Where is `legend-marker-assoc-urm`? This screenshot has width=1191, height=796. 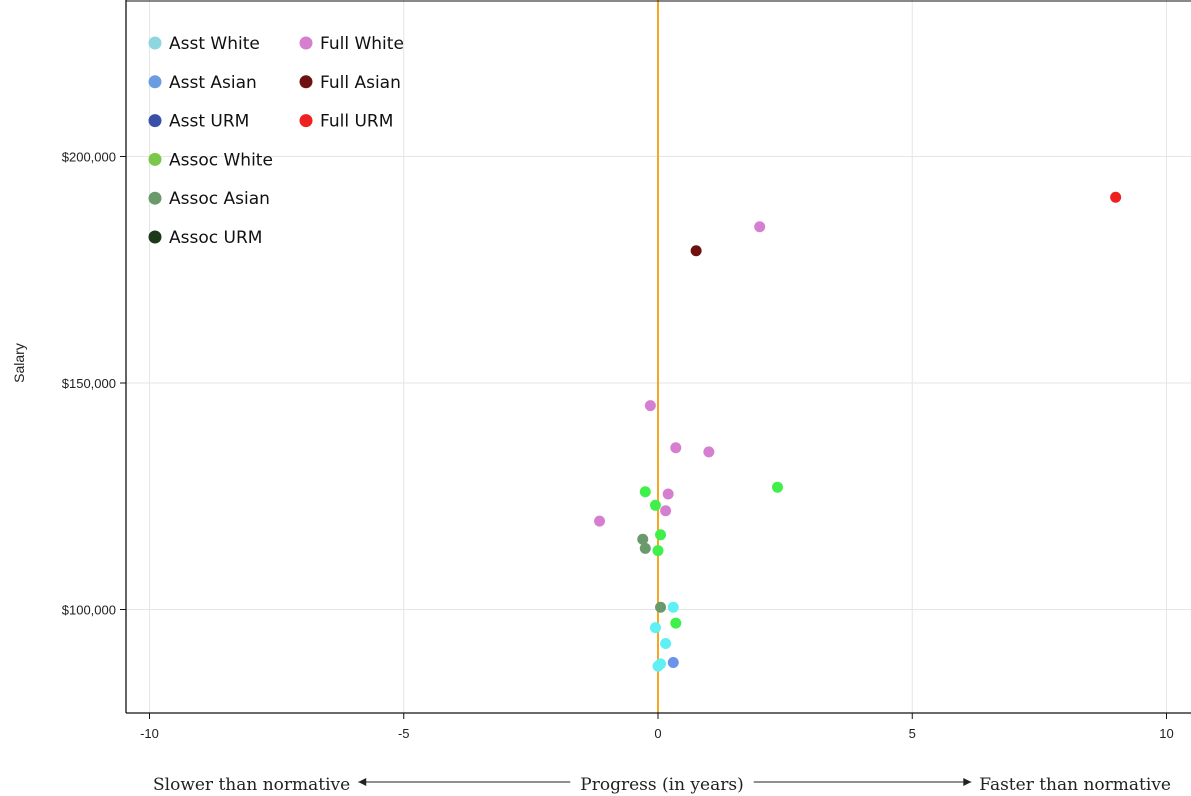 legend-marker-assoc-urm is located at coordinates (155, 237).